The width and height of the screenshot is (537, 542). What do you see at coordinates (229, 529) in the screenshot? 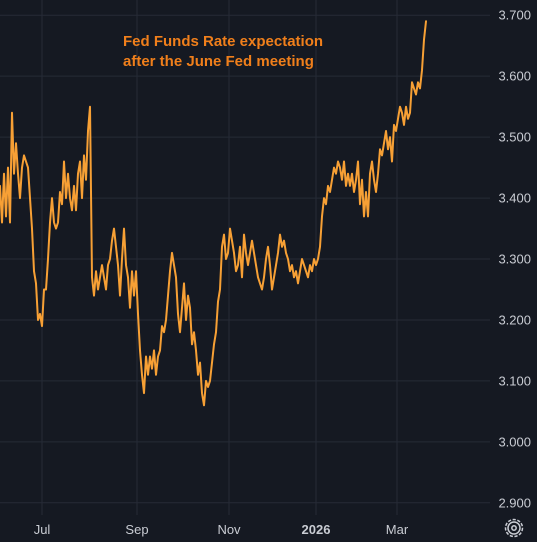
I see `x-tick-label: Nov` at bounding box center [229, 529].